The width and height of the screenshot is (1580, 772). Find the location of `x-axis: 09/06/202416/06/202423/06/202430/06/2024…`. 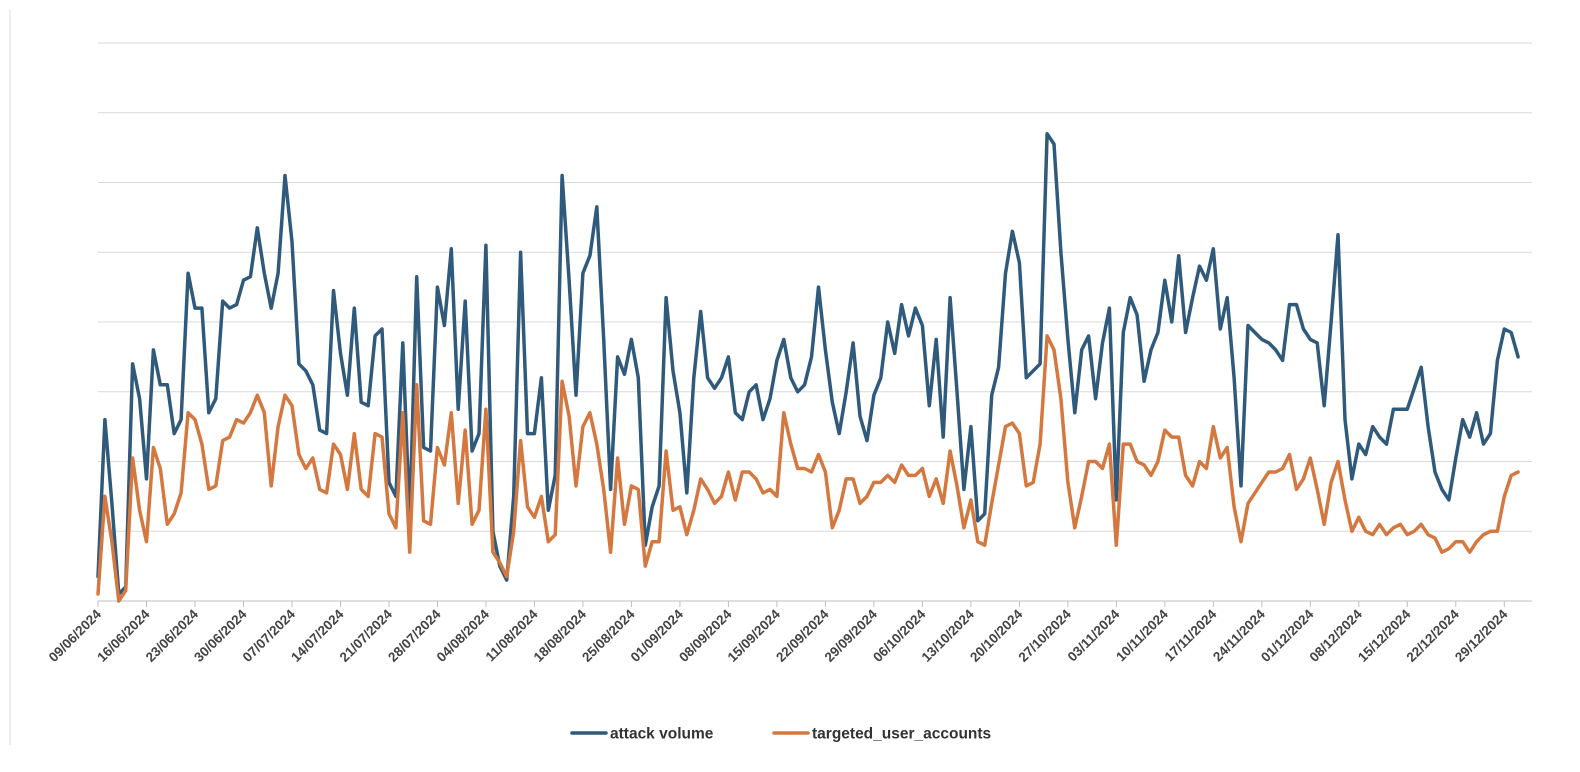

x-axis: 09/06/202416/06/202423/06/202430/06/2024… is located at coordinates (778, 633).